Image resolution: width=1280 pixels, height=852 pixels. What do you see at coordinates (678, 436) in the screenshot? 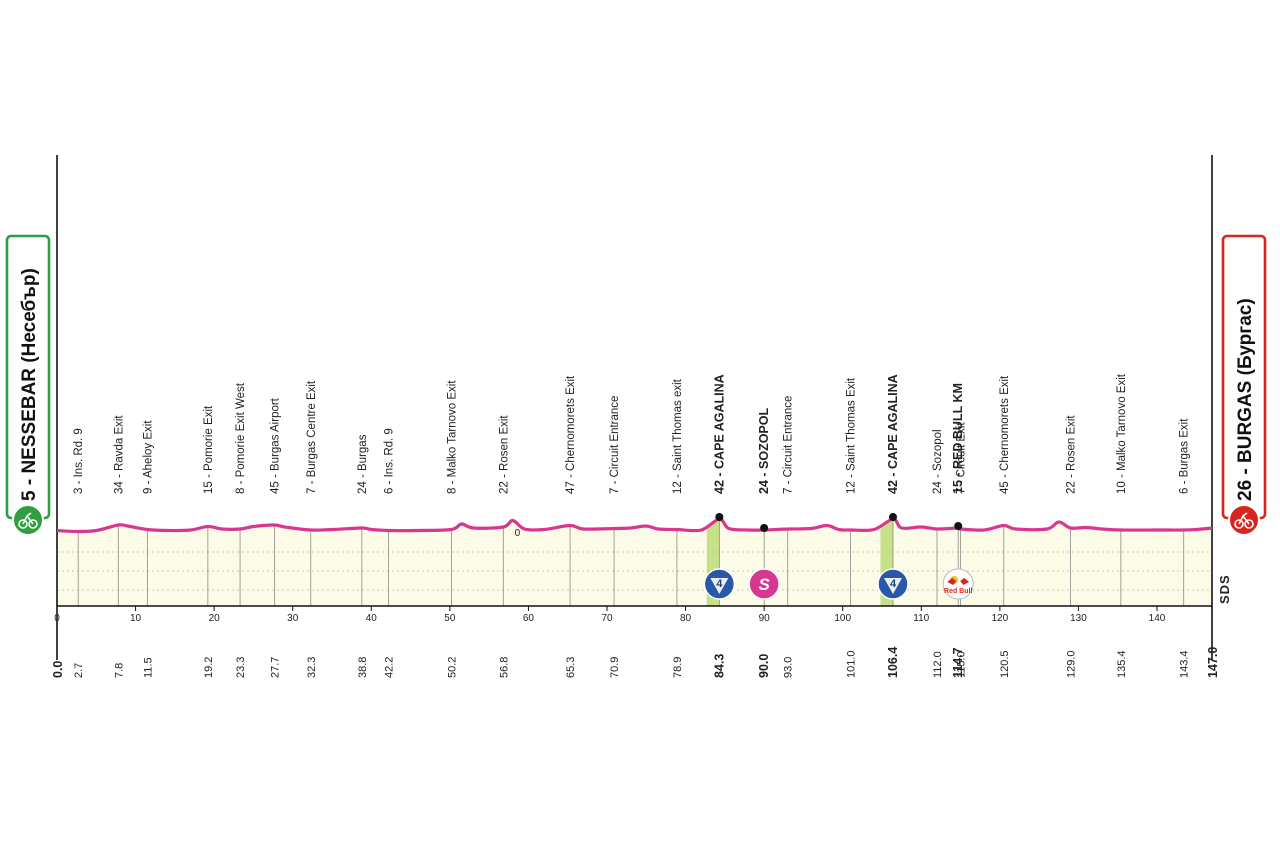
I see `waypoint-label: 12 - Saint Thomas exit` at bounding box center [678, 436].